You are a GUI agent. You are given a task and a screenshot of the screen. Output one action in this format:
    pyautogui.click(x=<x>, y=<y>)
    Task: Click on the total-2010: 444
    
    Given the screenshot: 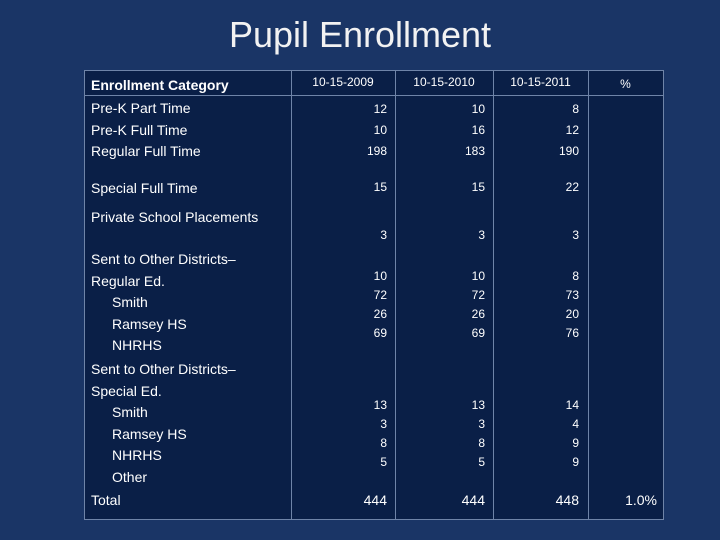 What is the action you would take?
    pyautogui.click(x=473, y=500)
    